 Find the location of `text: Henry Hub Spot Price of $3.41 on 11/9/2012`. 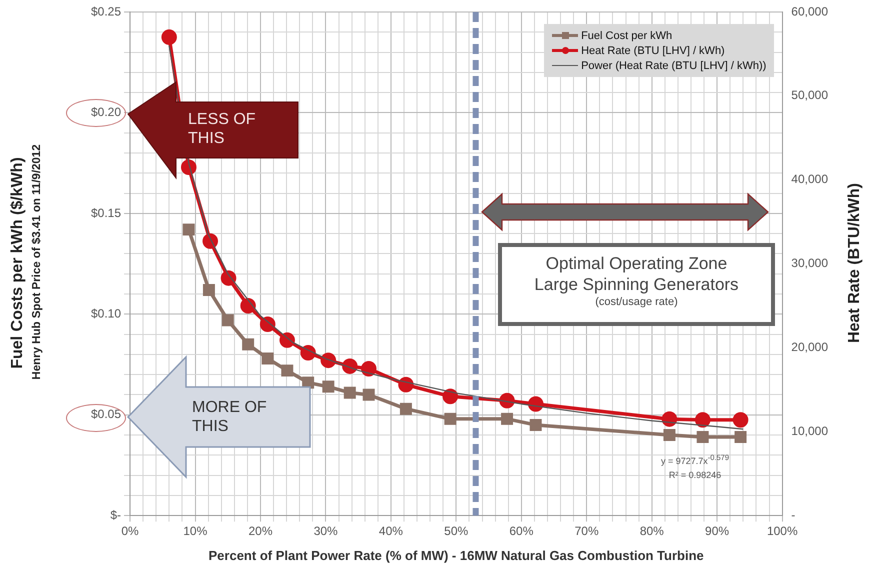

text: Henry Hub Spot Price of $3.41 on 11/9/2012 is located at coordinates (37, 262).